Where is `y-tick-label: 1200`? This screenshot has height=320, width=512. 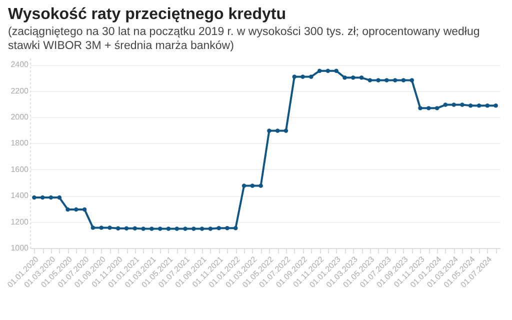 y-tick-label: 1200 is located at coordinates (20, 221).